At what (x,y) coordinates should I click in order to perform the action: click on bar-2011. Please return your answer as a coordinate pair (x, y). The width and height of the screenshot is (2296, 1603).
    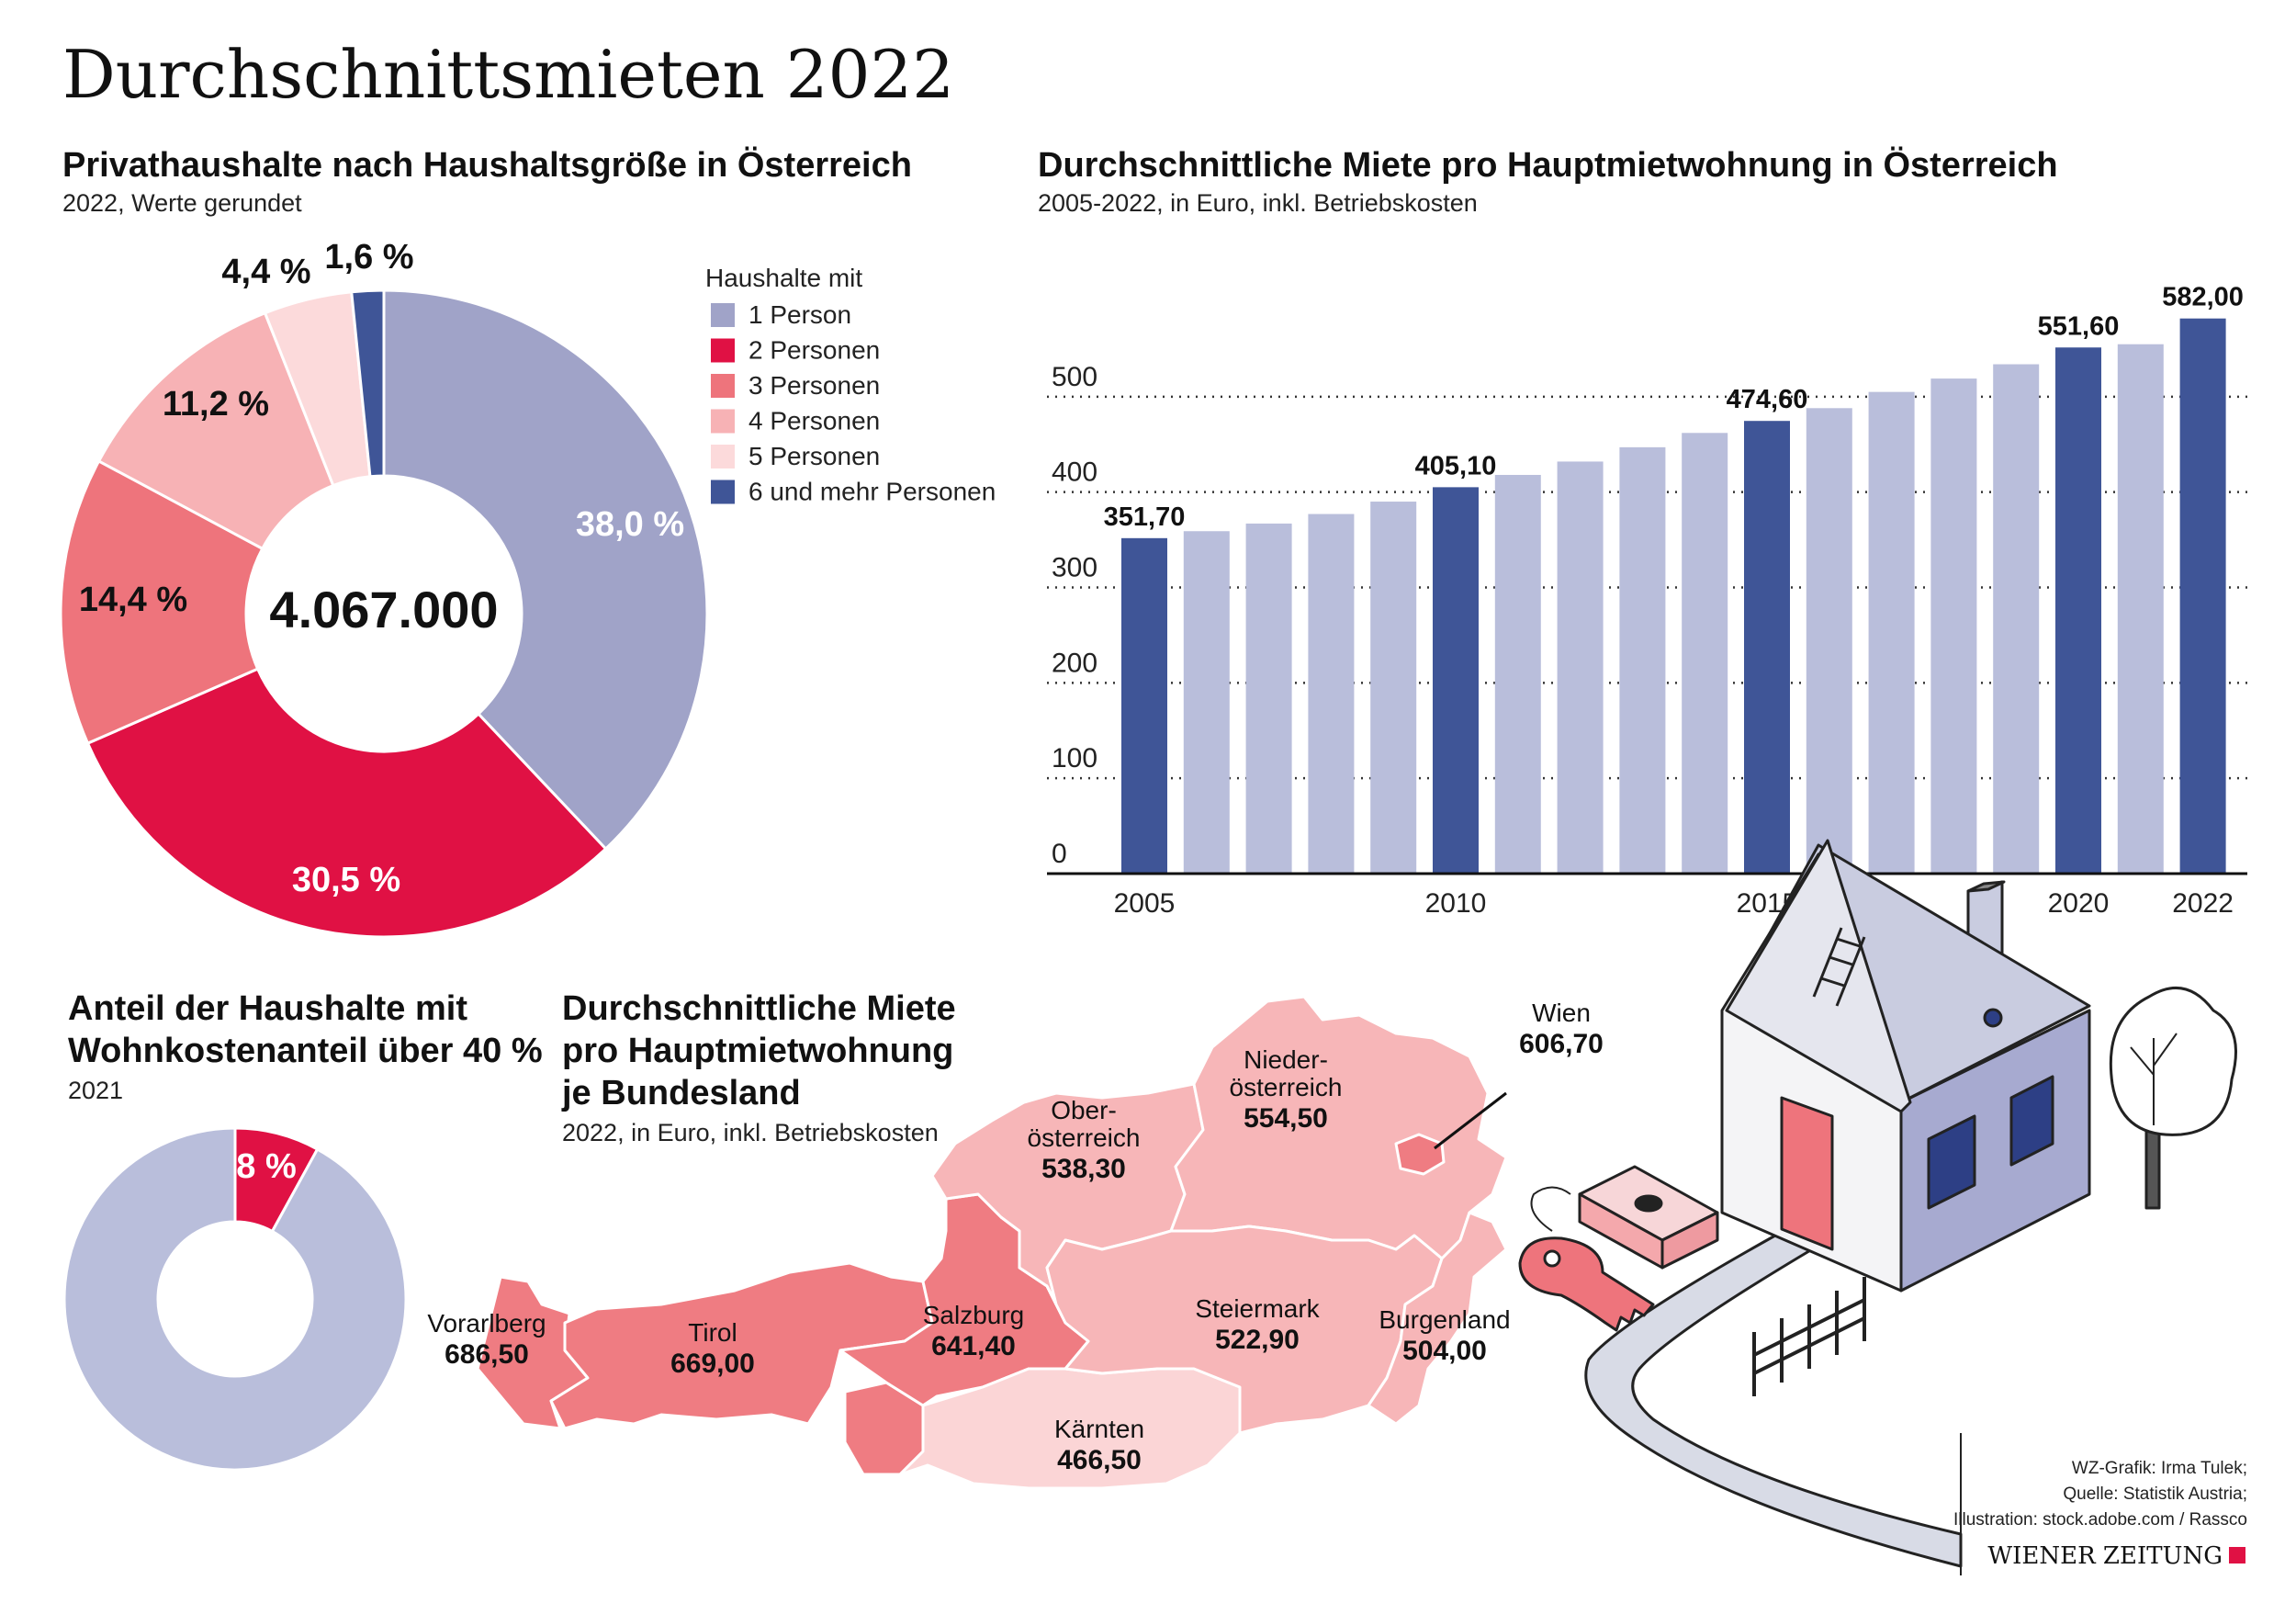
    Looking at the image, I should click on (1517, 674).